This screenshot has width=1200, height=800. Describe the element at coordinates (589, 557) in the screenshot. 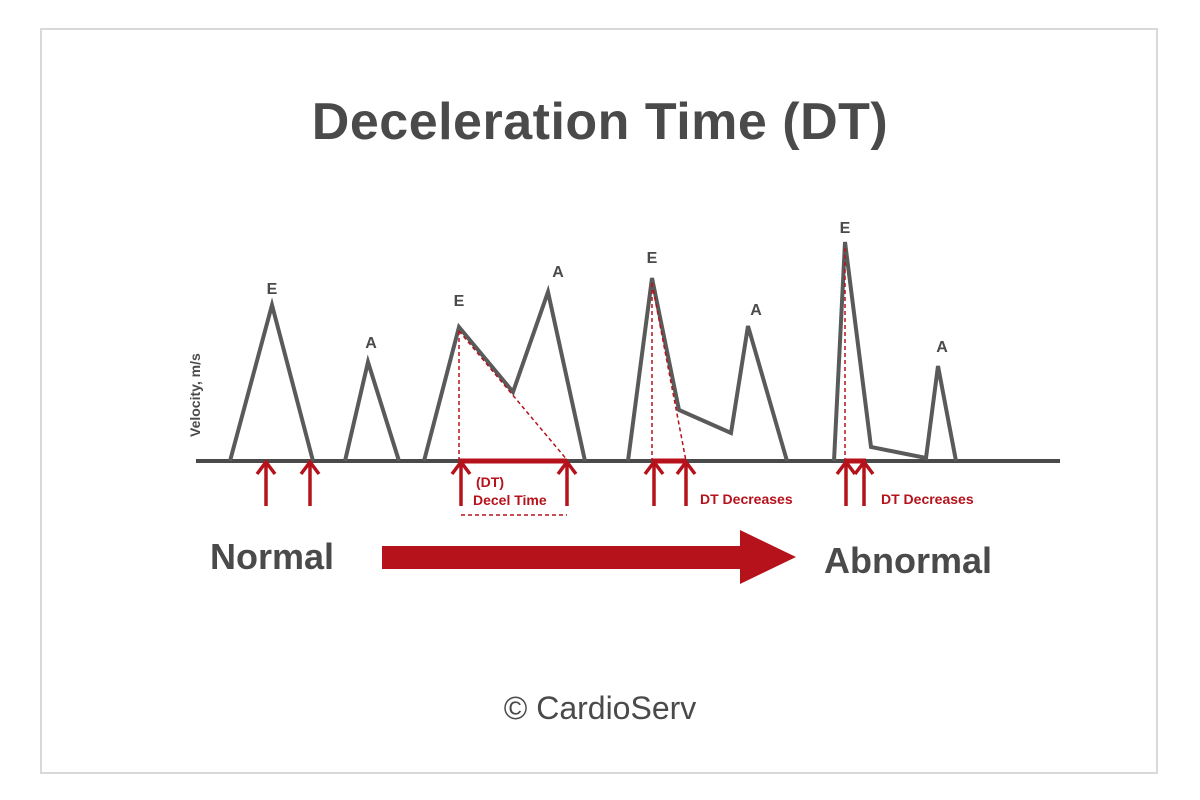

I see `progression-arrow` at that location.